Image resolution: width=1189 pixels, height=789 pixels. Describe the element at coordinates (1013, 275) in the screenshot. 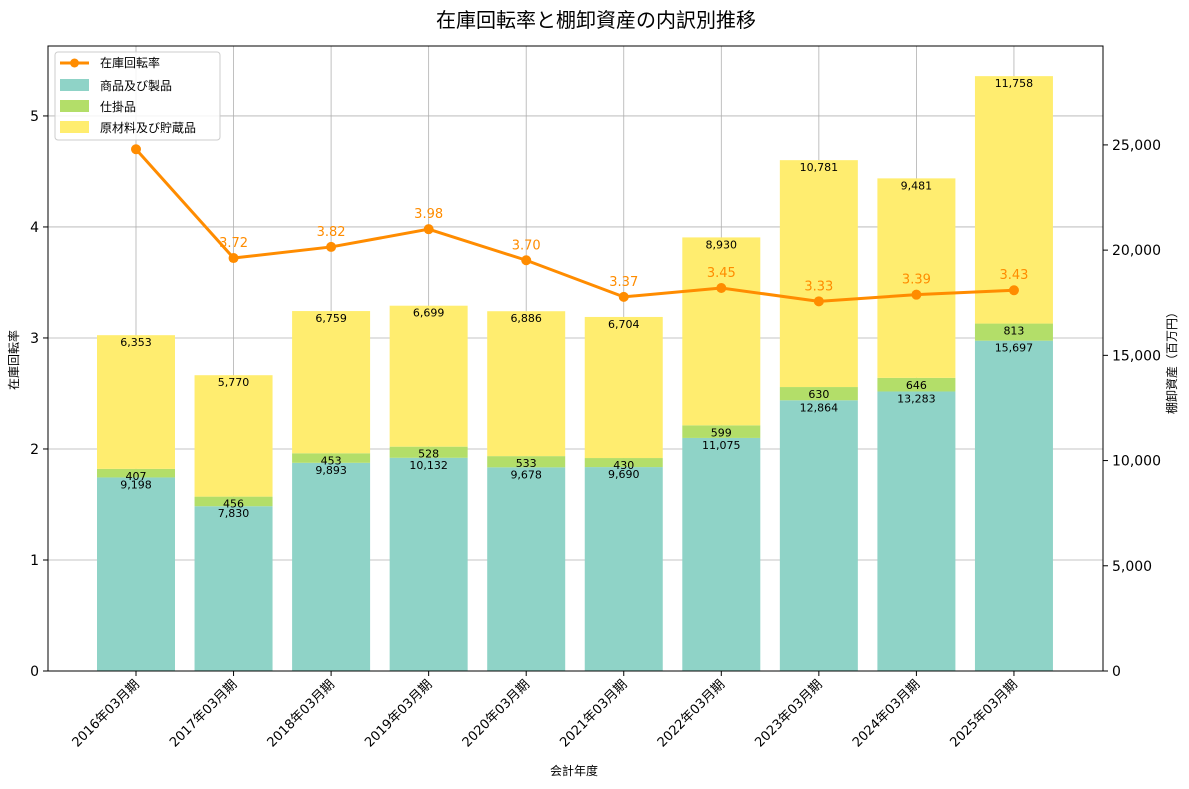

I see `turnover-value-label: 3.43` at that location.